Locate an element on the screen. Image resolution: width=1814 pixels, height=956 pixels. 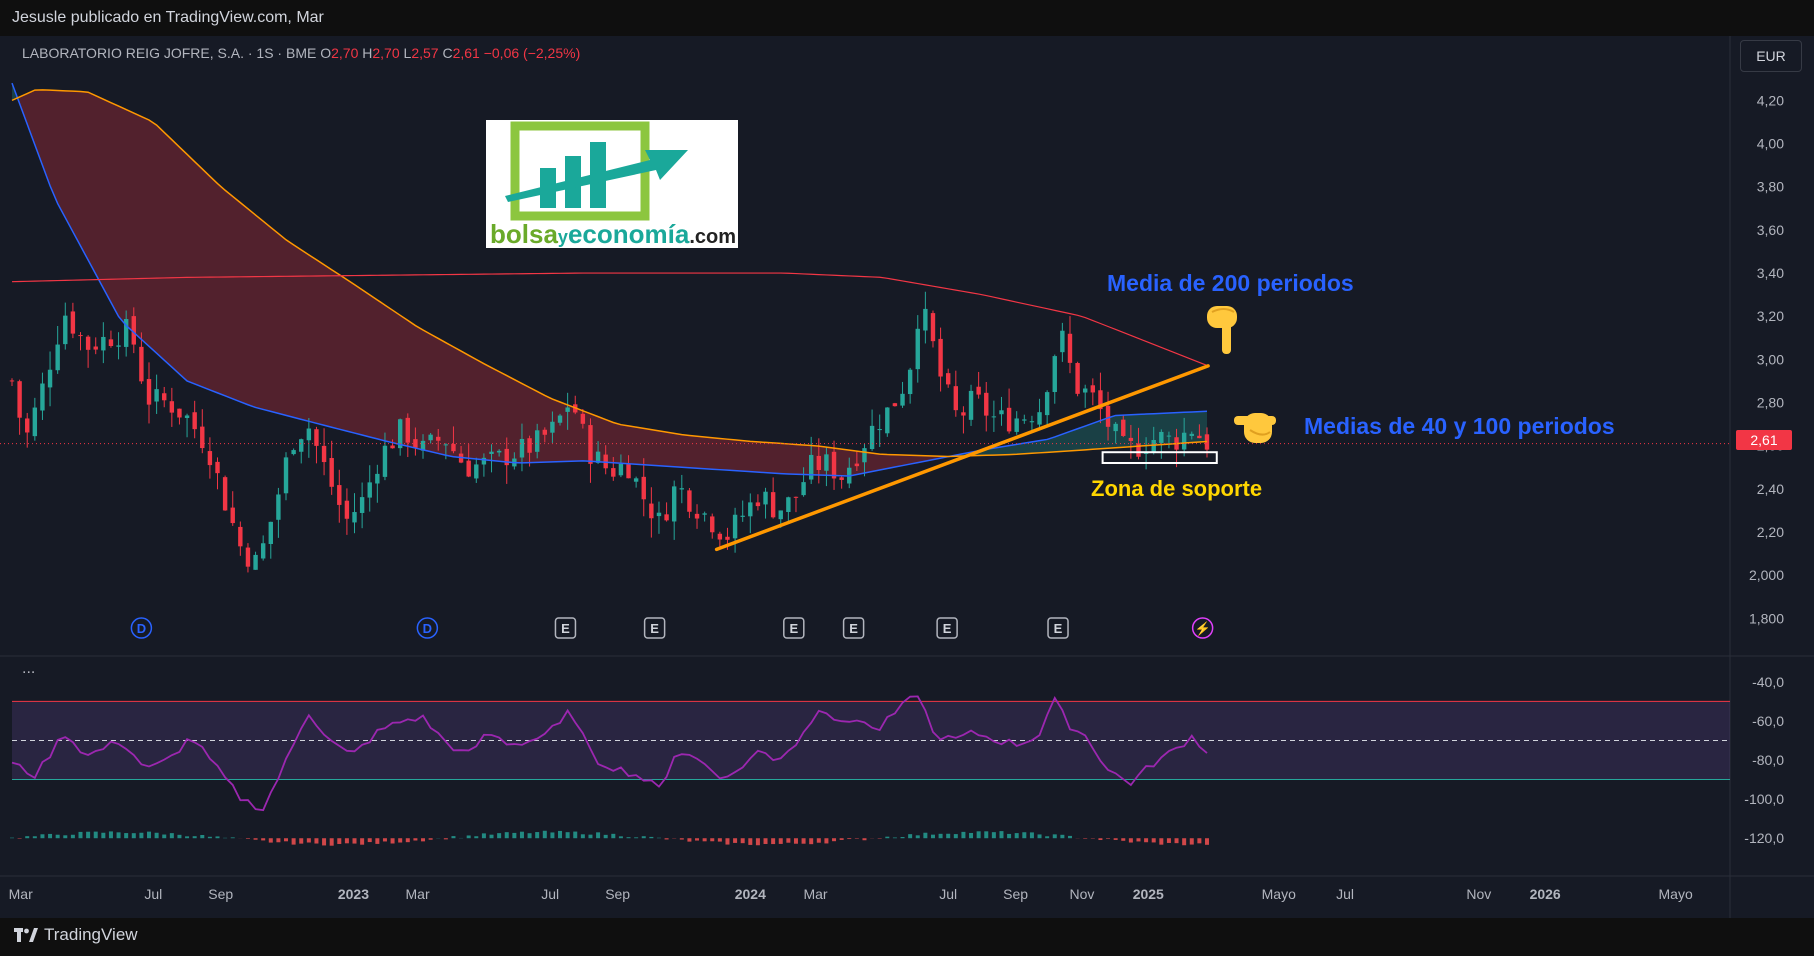
price-tick-label: 2,80 is located at coordinates (1770, 403).